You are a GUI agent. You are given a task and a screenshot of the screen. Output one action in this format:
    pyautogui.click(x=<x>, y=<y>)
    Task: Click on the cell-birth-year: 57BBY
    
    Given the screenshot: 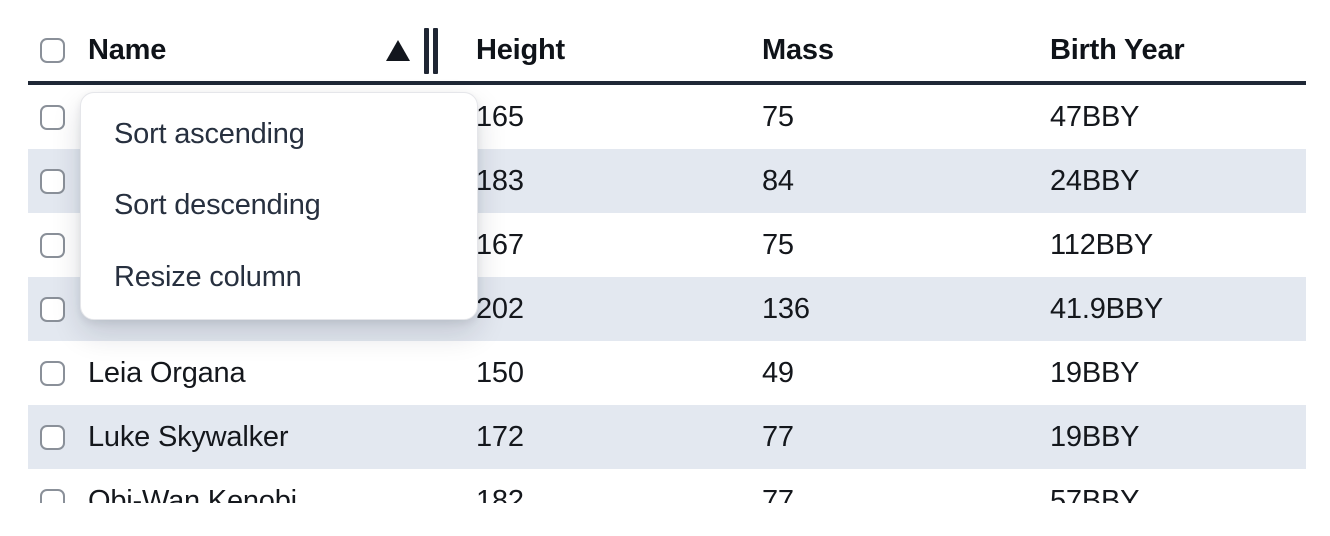 What is the action you would take?
    pyautogui.click(x=1095, y=494)
    